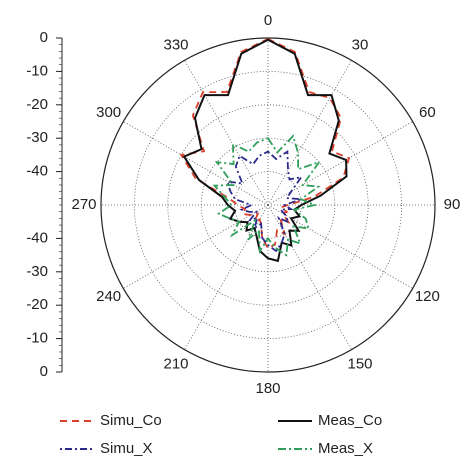  Describe the element at coordinates (427, 112) in the screenshot. I see `angle-tick-label: 60` at that location.